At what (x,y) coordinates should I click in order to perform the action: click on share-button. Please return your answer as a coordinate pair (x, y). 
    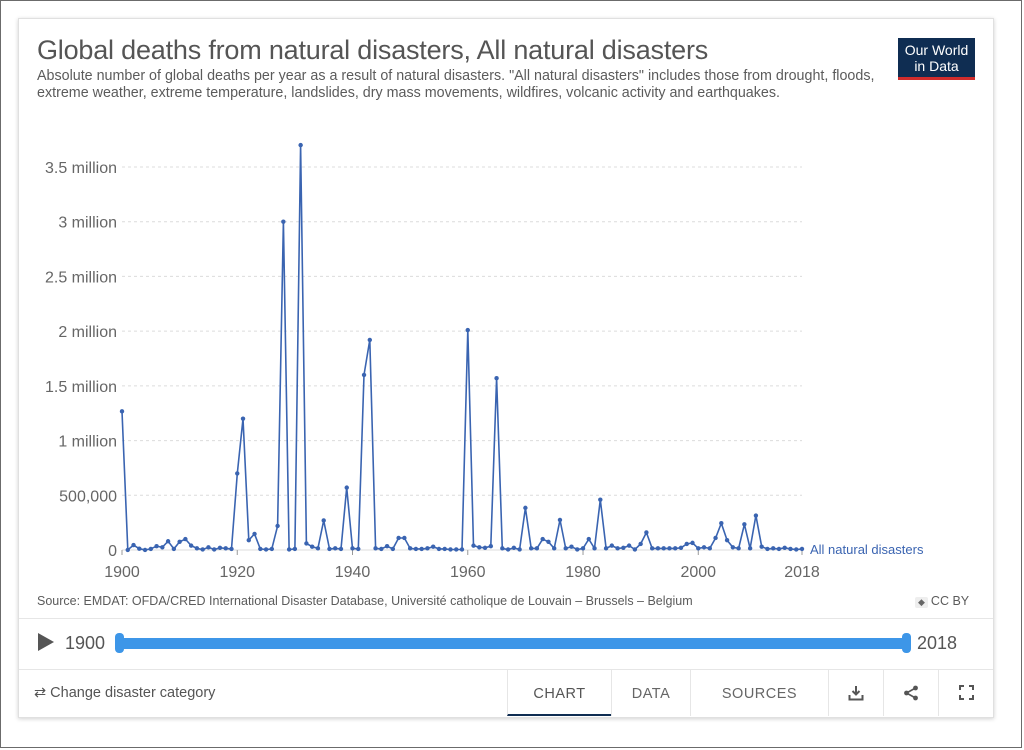
    Looking at the image, I should click on (910, 692).